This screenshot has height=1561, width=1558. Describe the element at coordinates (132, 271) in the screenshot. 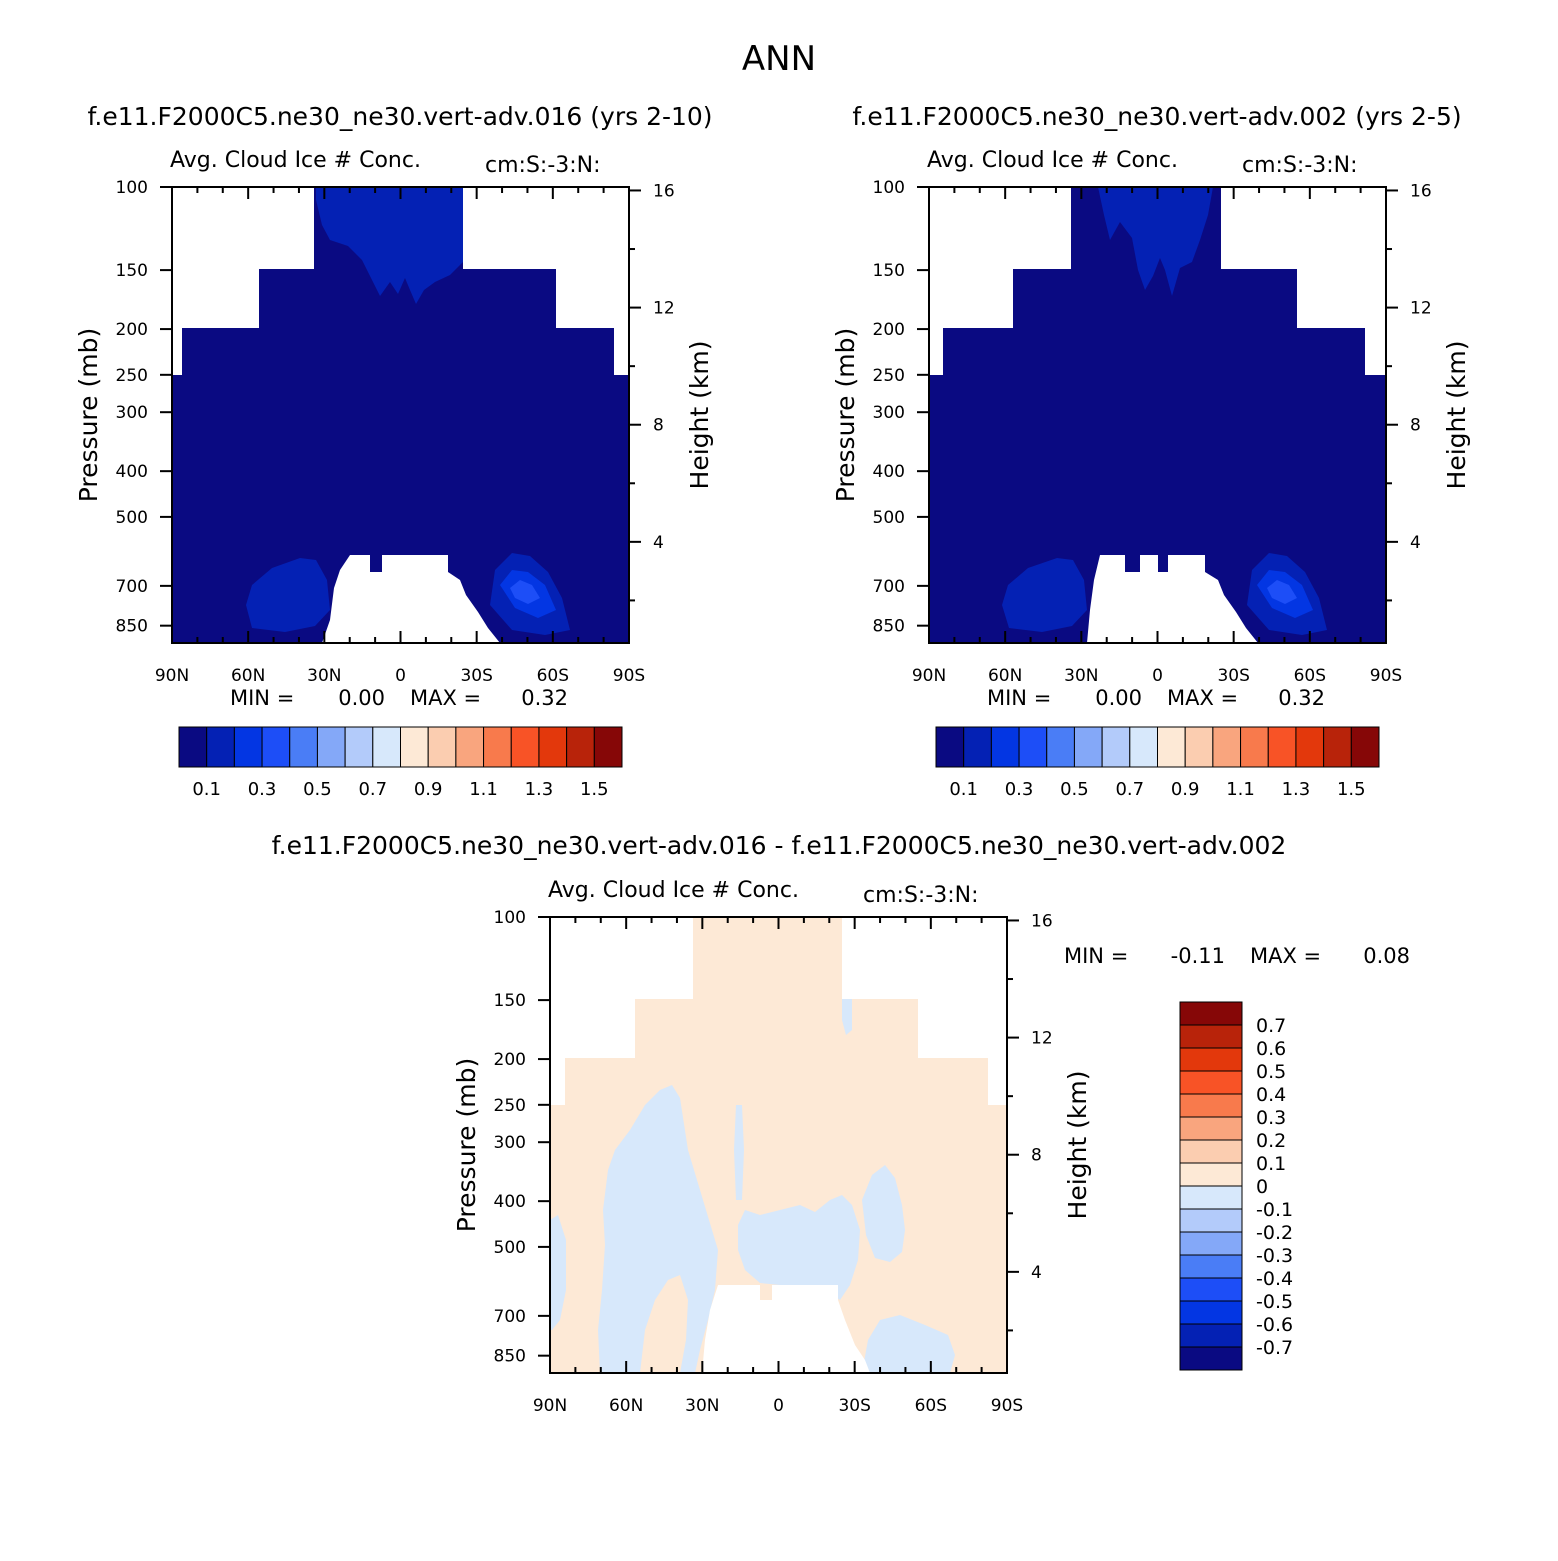

I see `panel-1-ytick-label: 150` at that location.